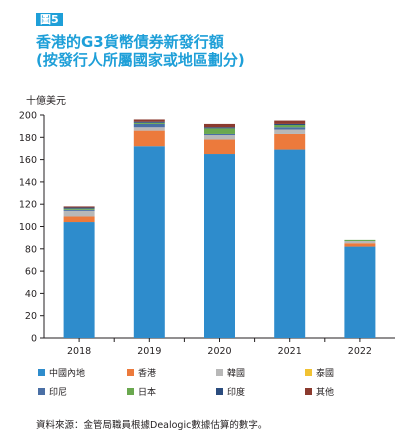 This screenshot has height=440, width=411. Describe the element at coordinates (130, 42) in the screenshot. I see `chart-title: 香港的G3貨幣債券新發行額` at that location.